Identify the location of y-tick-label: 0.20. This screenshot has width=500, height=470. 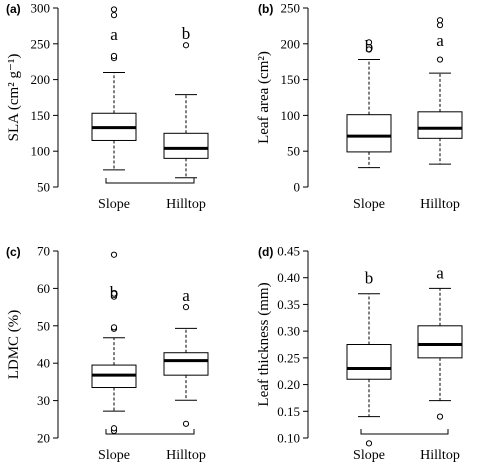
(288, 384).